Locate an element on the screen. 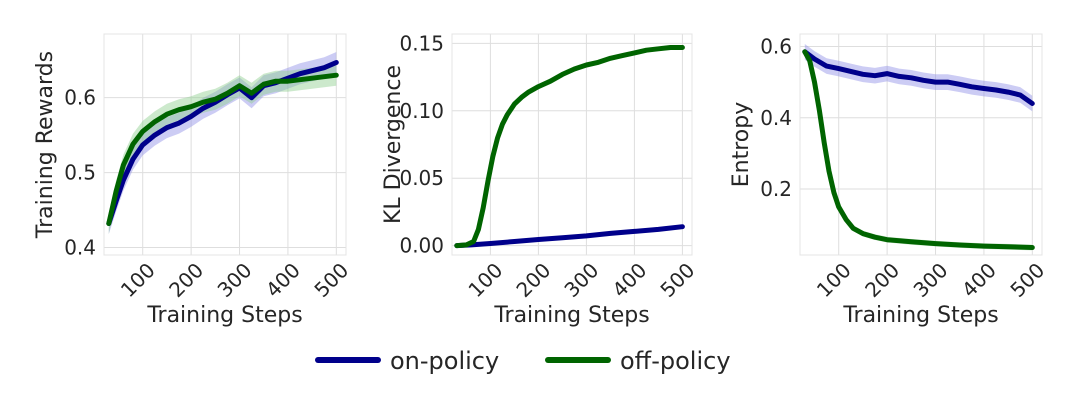  y-axis-label: KL Divergence is located at coordinates (393, 144).